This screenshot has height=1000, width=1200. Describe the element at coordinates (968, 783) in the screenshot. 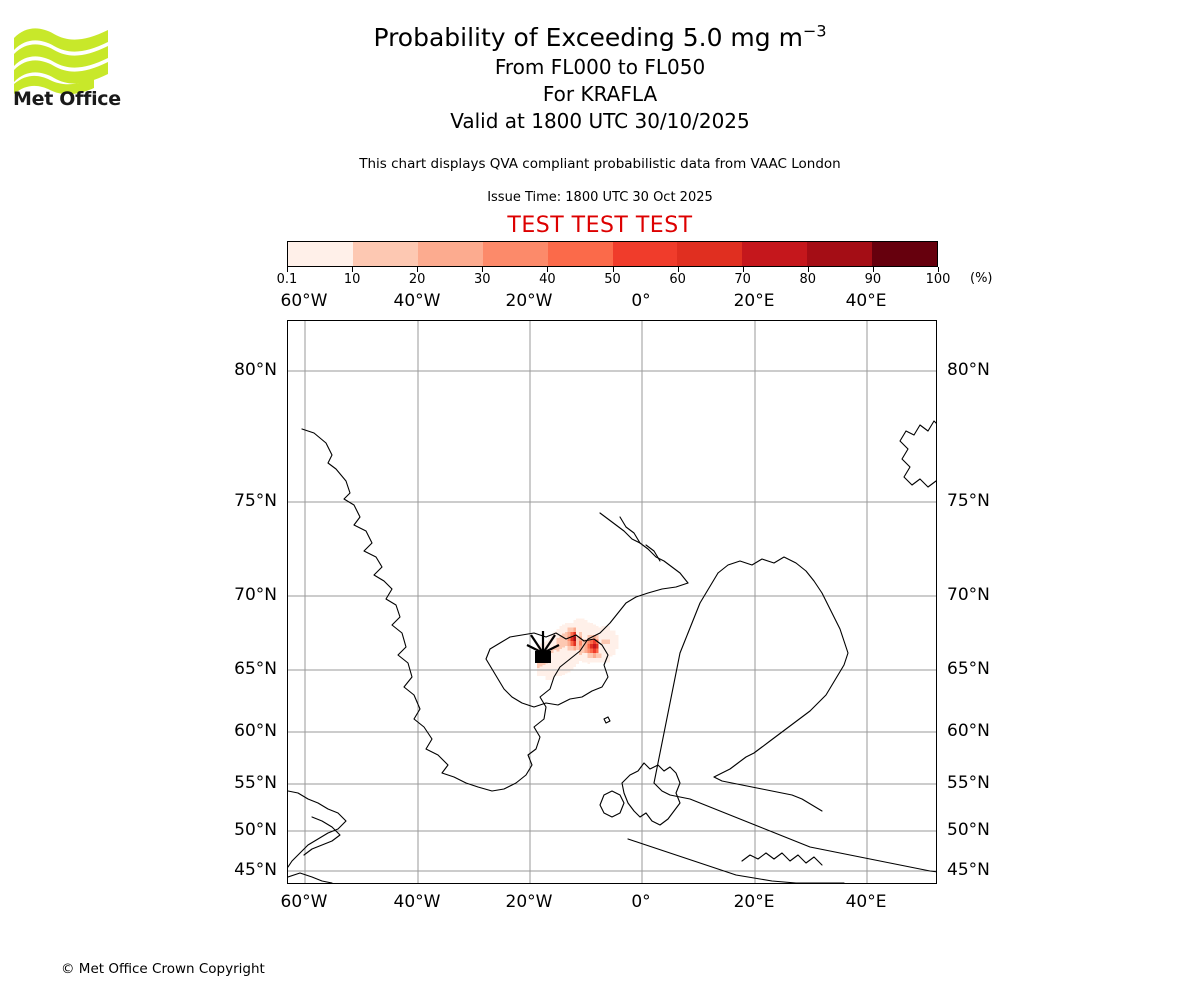

I see `lat-label-right-5: 55°N` at that location.